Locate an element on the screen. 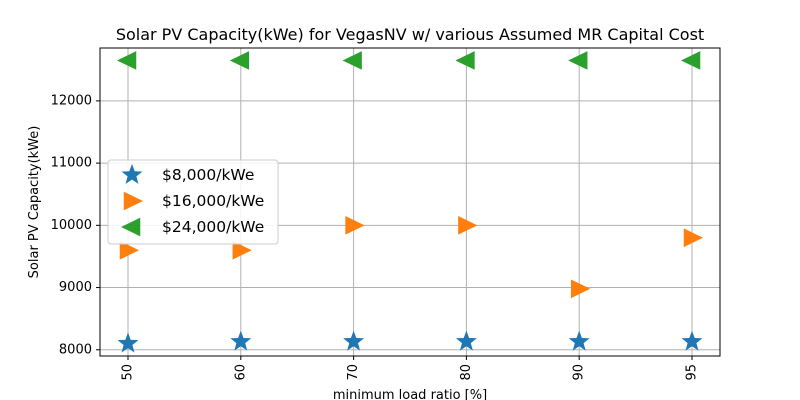  legend-label: $8,000/kWe is located at coordinates (208, 175).